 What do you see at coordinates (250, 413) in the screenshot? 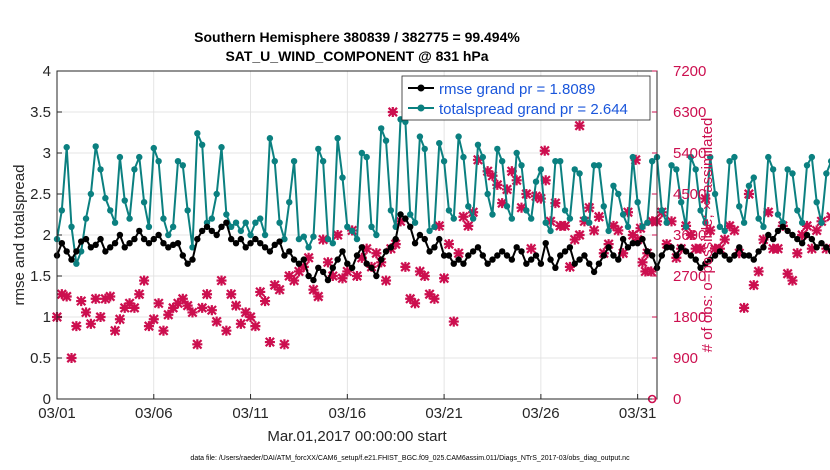
I see `x-tick-label: 03/11` at bounding box center [250, 413].